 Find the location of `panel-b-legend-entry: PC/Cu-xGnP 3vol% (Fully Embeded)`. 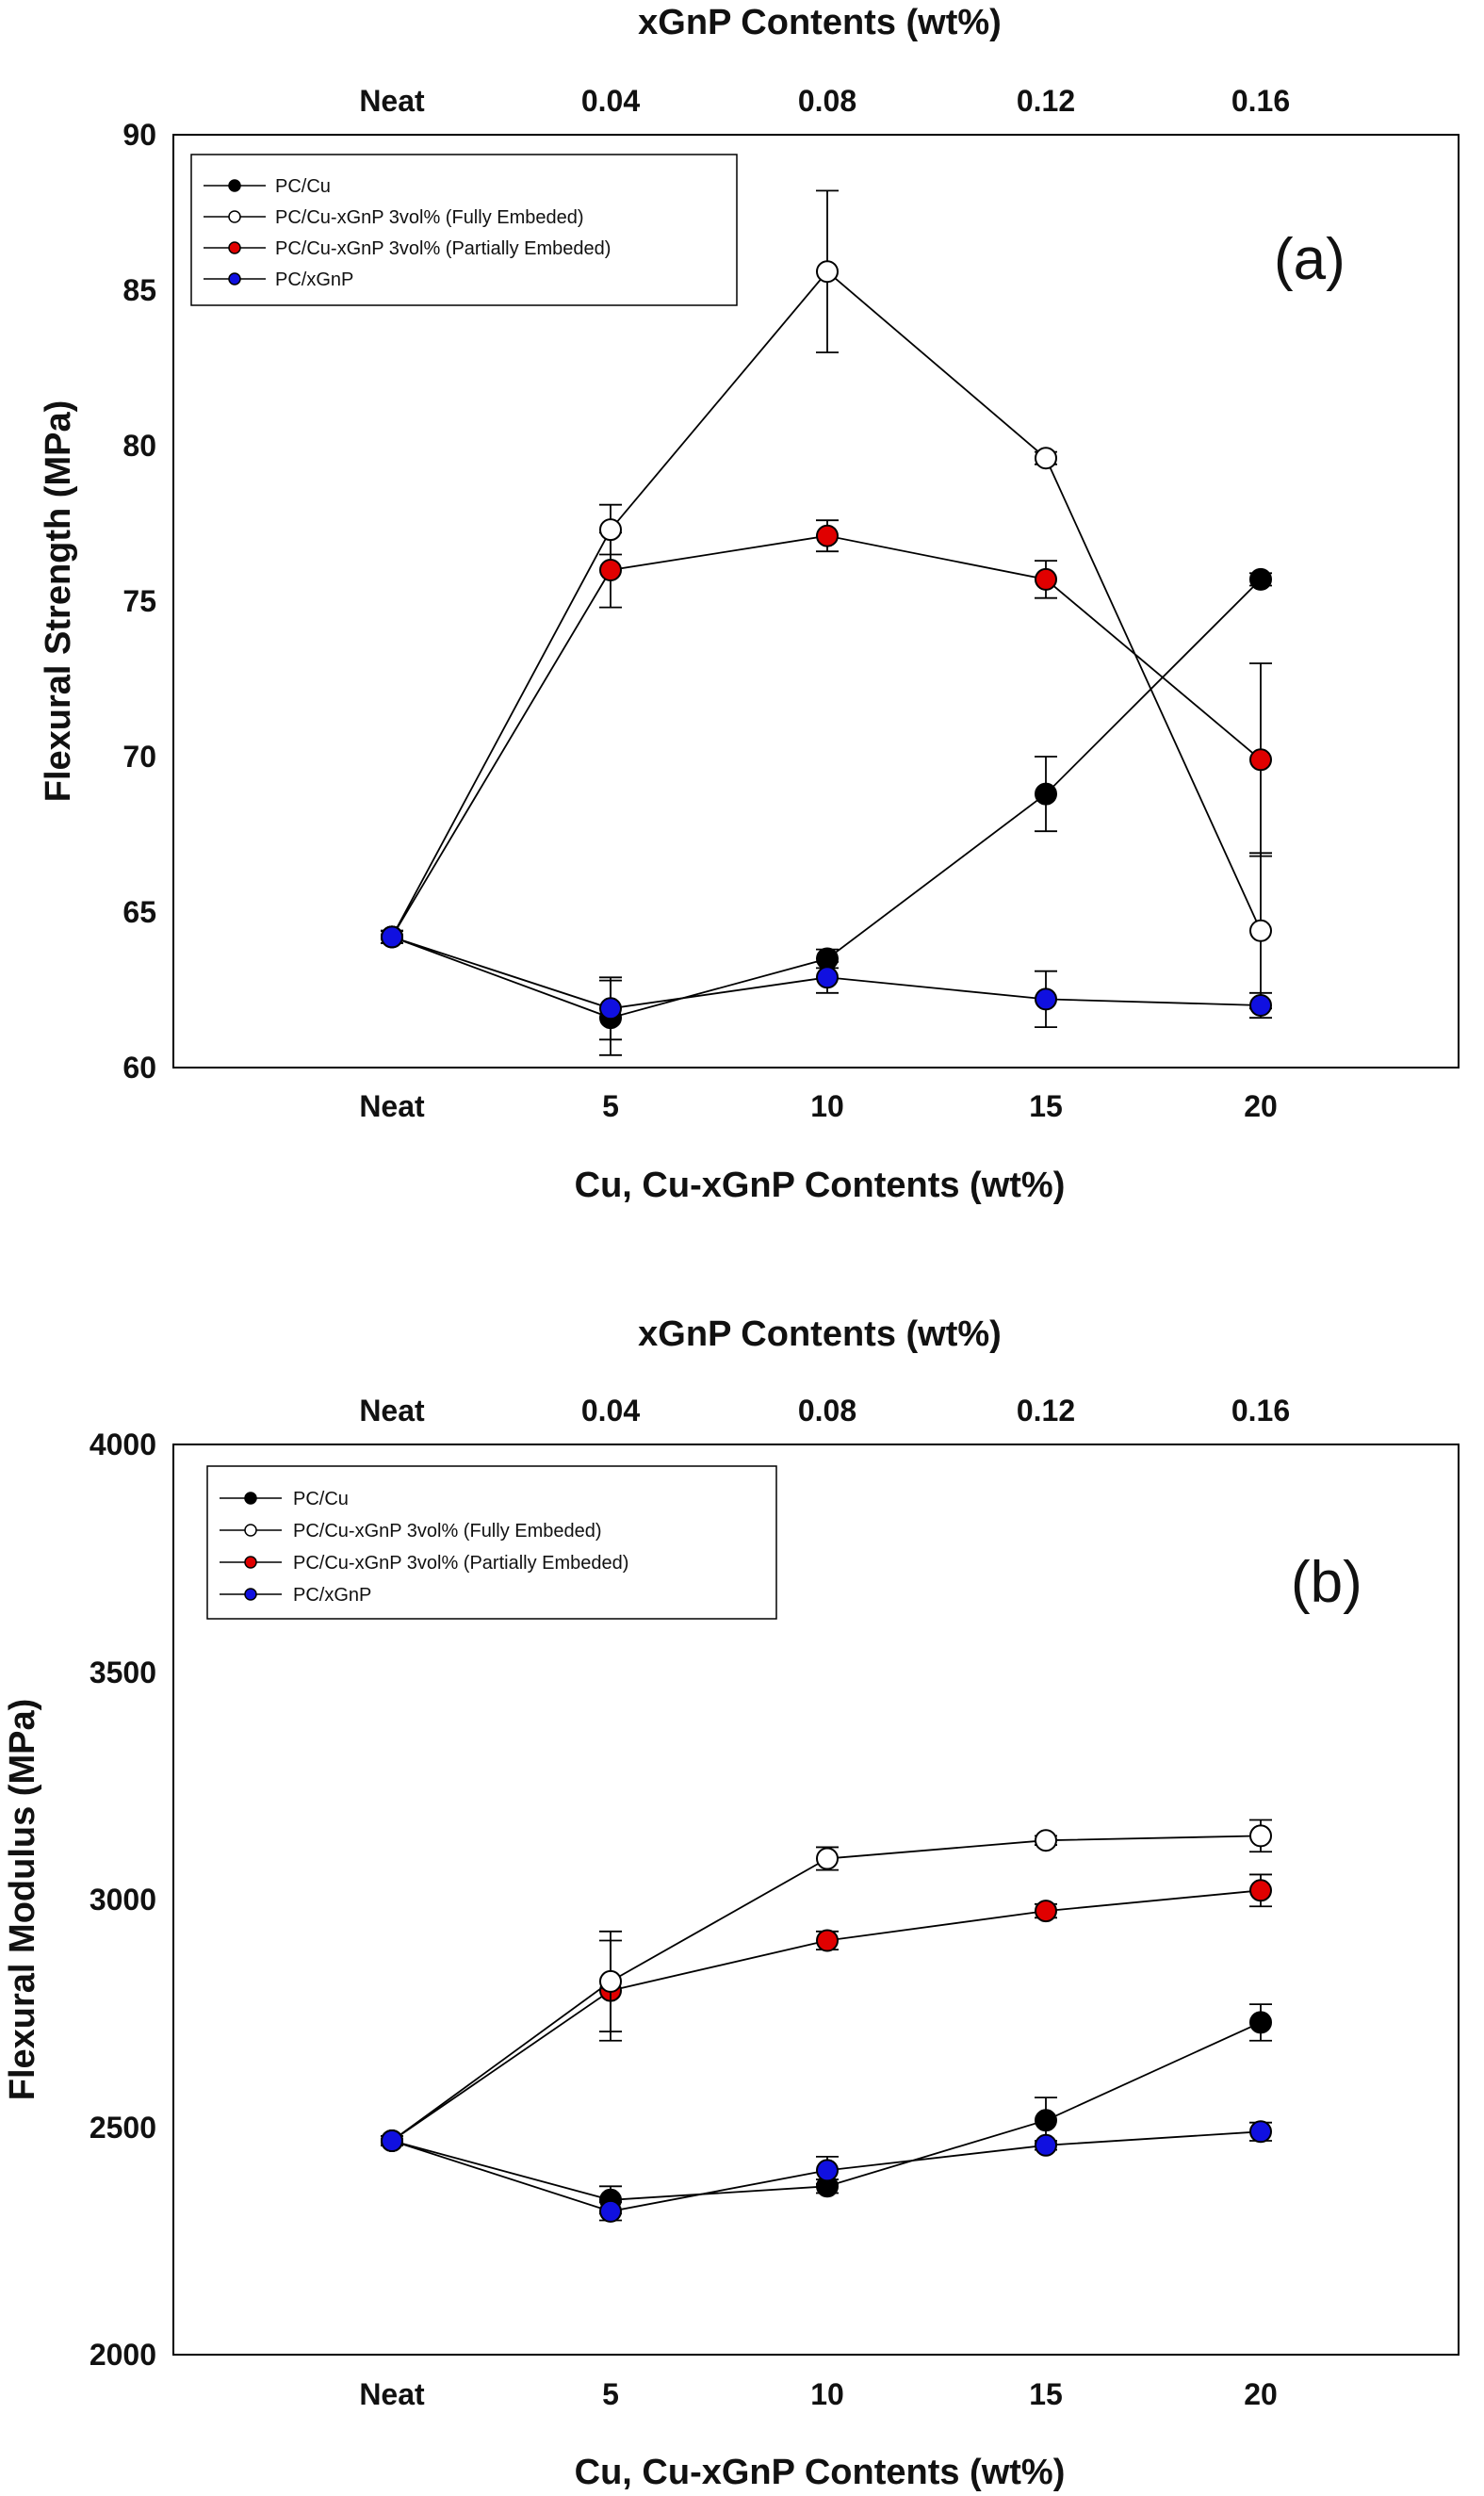

panel-b-legend-entry: PC/Cu-xGnP 3vol% (Fully Embeded) is located at coordinates (411, 1531).